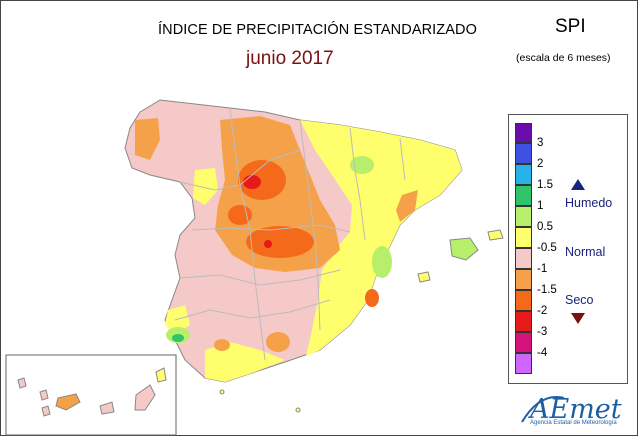 The height and width of the screenshot is (438, 640). Describe the element at coordinates (585, 252) in the screenshot. I see `category-normal: Normal` at that location.